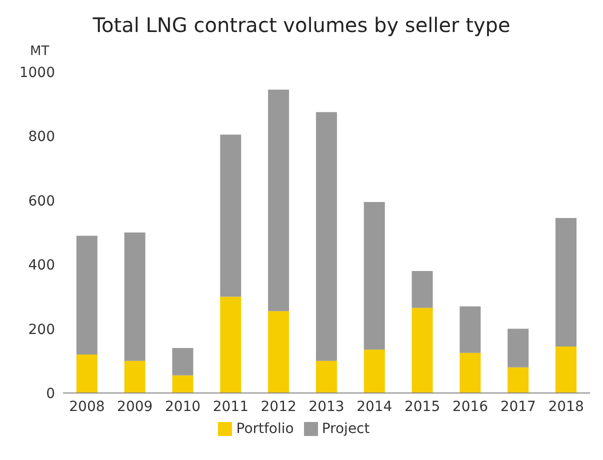 The height and width of the screenshot is (460, 603). I want to click on x-tick-label: 2008, so click(87, 406).